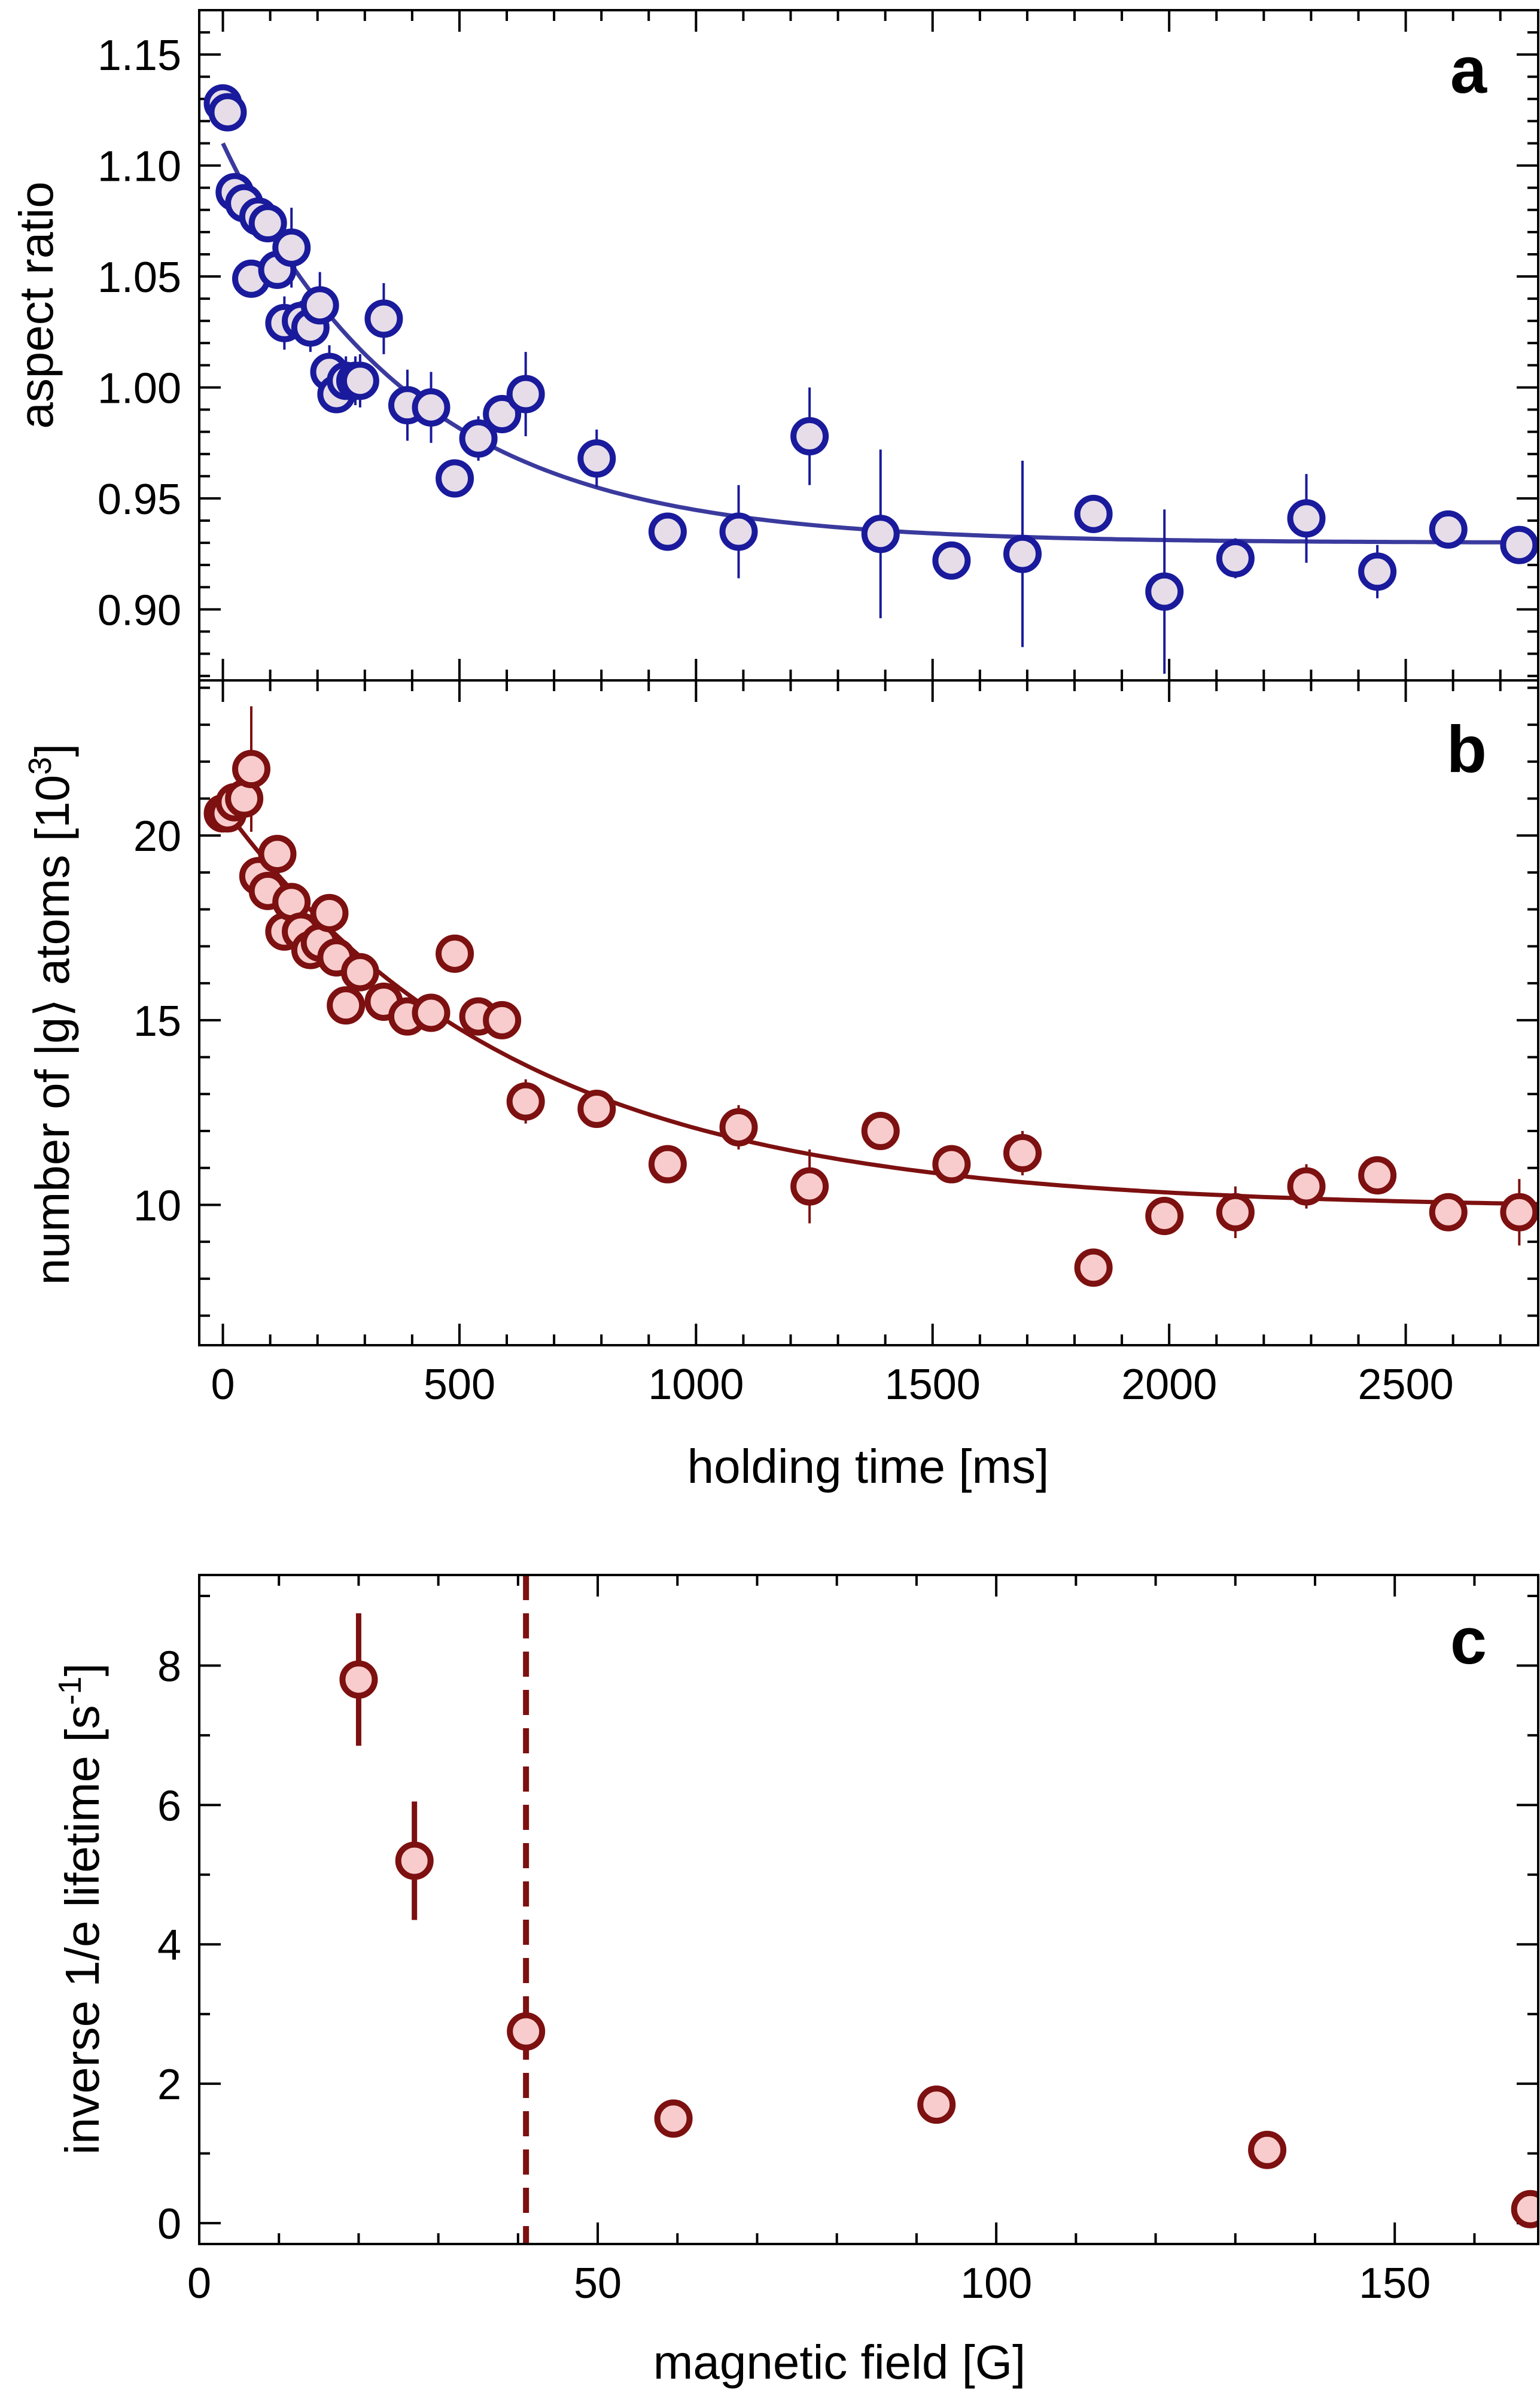  What do you see at coordinates (157, 1206) in the screenshot?
I see `panel-b-ytick-label: 10` at bounding box center [157, 1206].